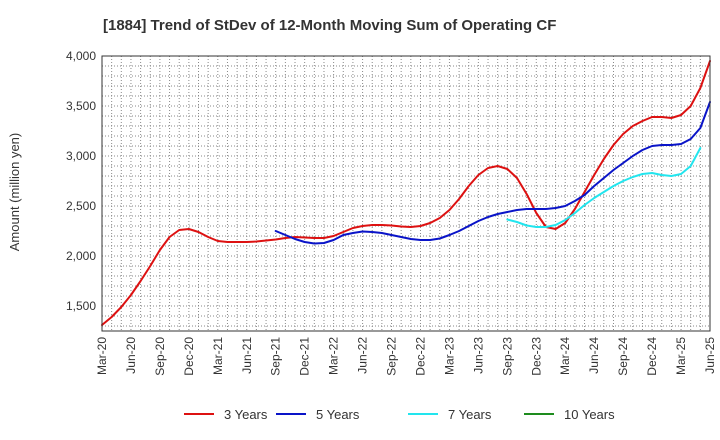  Describe the element at coordinates (449, 356) in the screenshot. I see `x-tick-label: Mar-23` at that location.